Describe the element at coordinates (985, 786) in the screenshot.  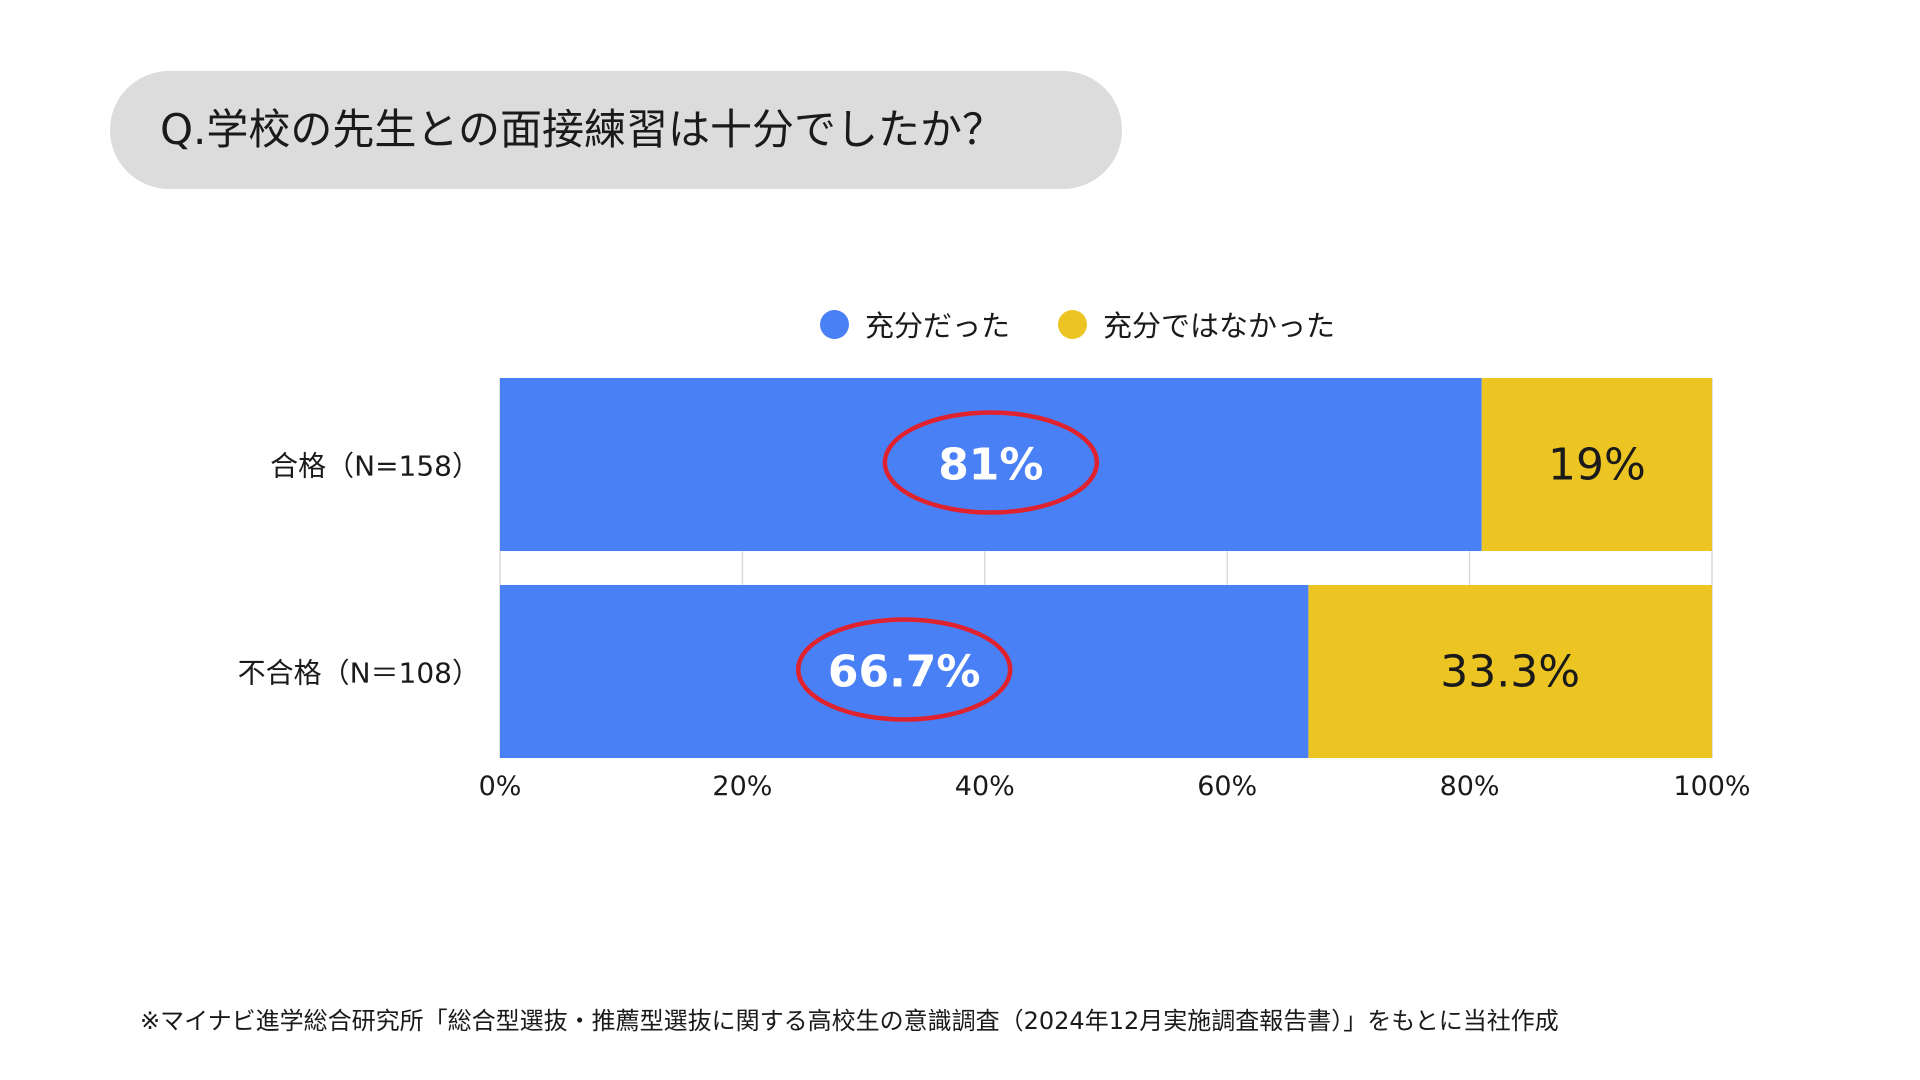
I see `x-tick-label: 40%` at that location.